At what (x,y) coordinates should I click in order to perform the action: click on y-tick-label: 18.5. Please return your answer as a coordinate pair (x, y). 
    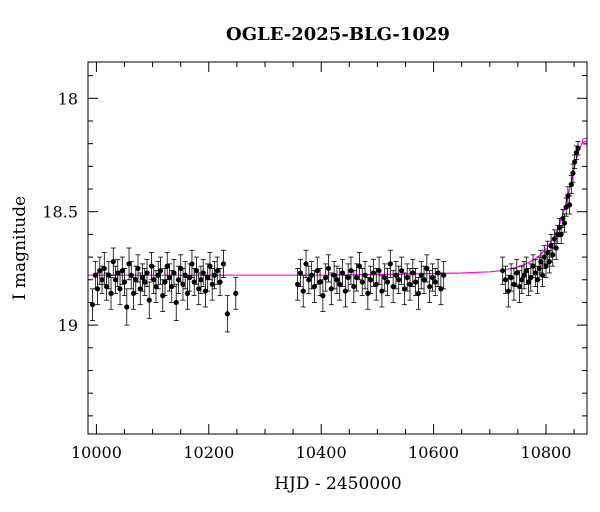
    Looking at the image, I should click on (60, 212).